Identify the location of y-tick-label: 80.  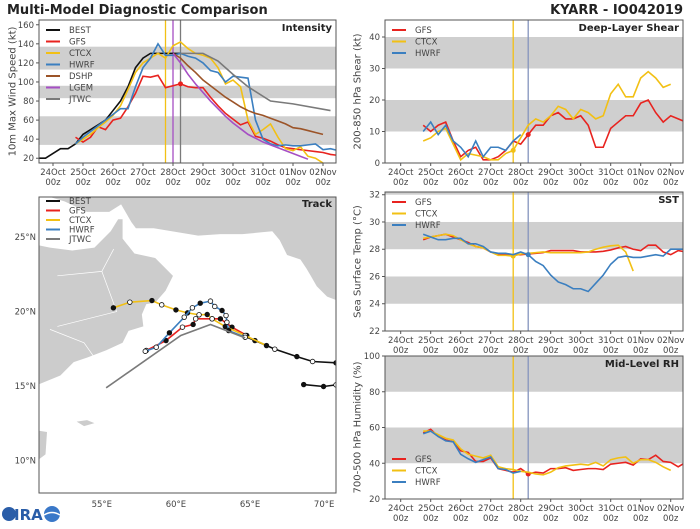
(28, 102).